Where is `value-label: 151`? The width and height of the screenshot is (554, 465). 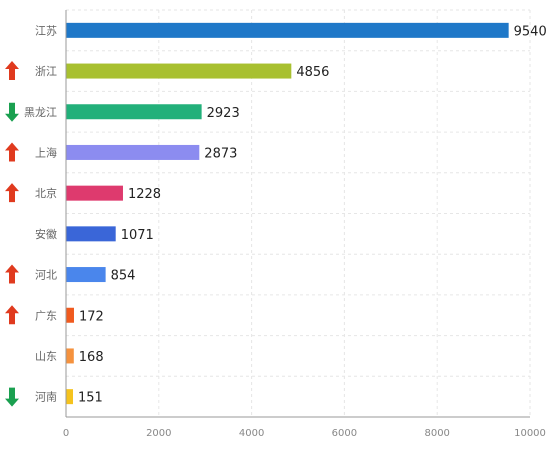 value-label: 151 is located at coordinates (90, 398).